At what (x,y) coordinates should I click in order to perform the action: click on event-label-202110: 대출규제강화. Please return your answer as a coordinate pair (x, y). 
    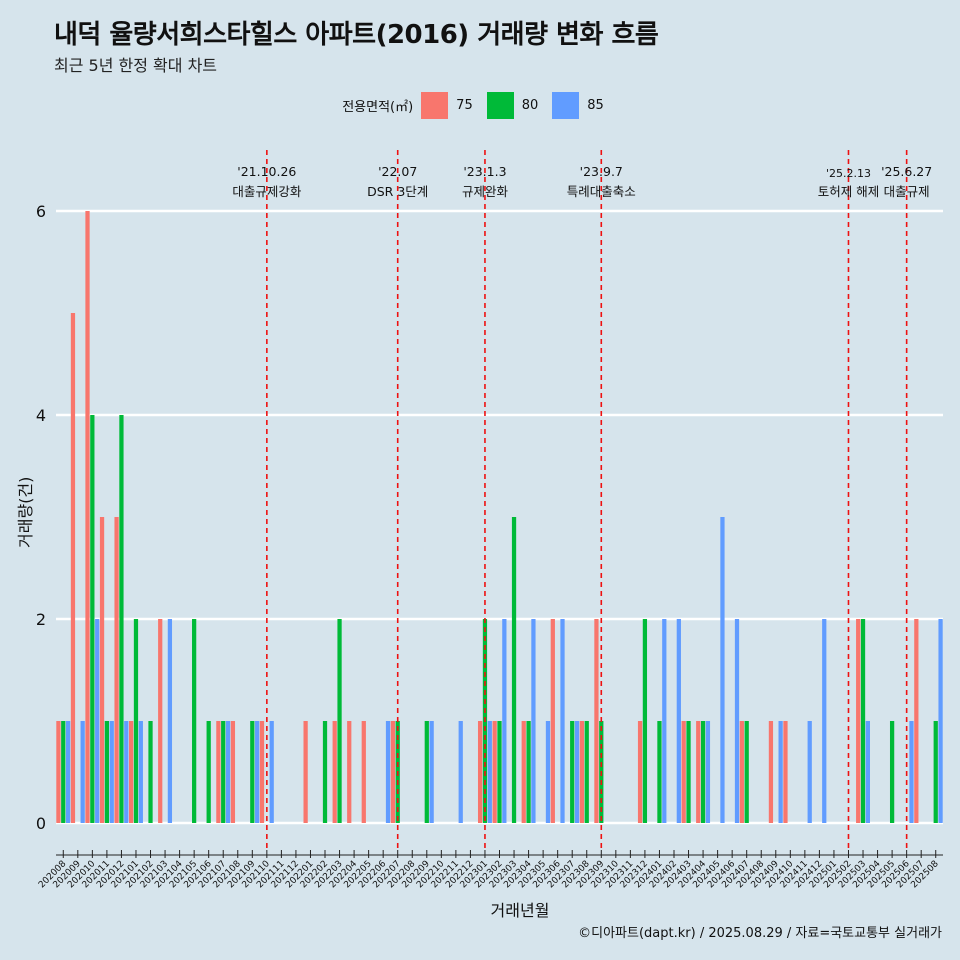
    Looking at the image, I should click on (267, 191).